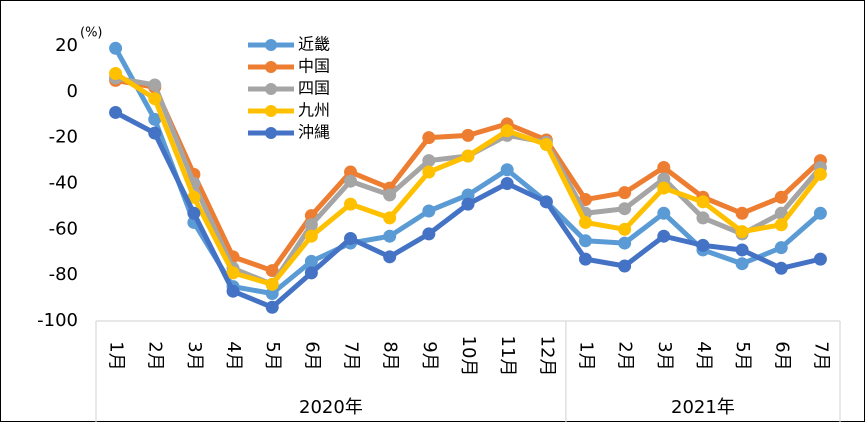  Describe the element at coordinates (72, 91) in the screenshot. I see `y-tick-label: 0` at that location.